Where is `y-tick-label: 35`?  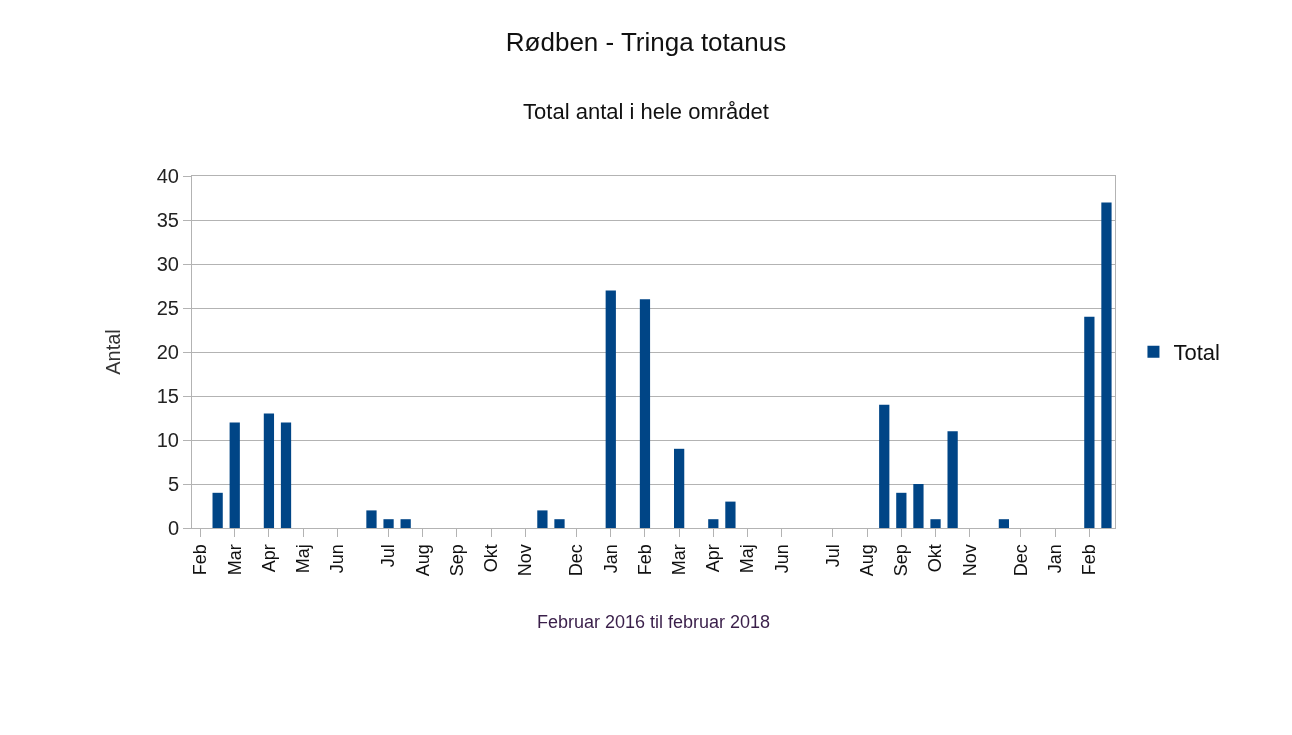 y-tick-label: 35 is located at coordinates (167, 220).